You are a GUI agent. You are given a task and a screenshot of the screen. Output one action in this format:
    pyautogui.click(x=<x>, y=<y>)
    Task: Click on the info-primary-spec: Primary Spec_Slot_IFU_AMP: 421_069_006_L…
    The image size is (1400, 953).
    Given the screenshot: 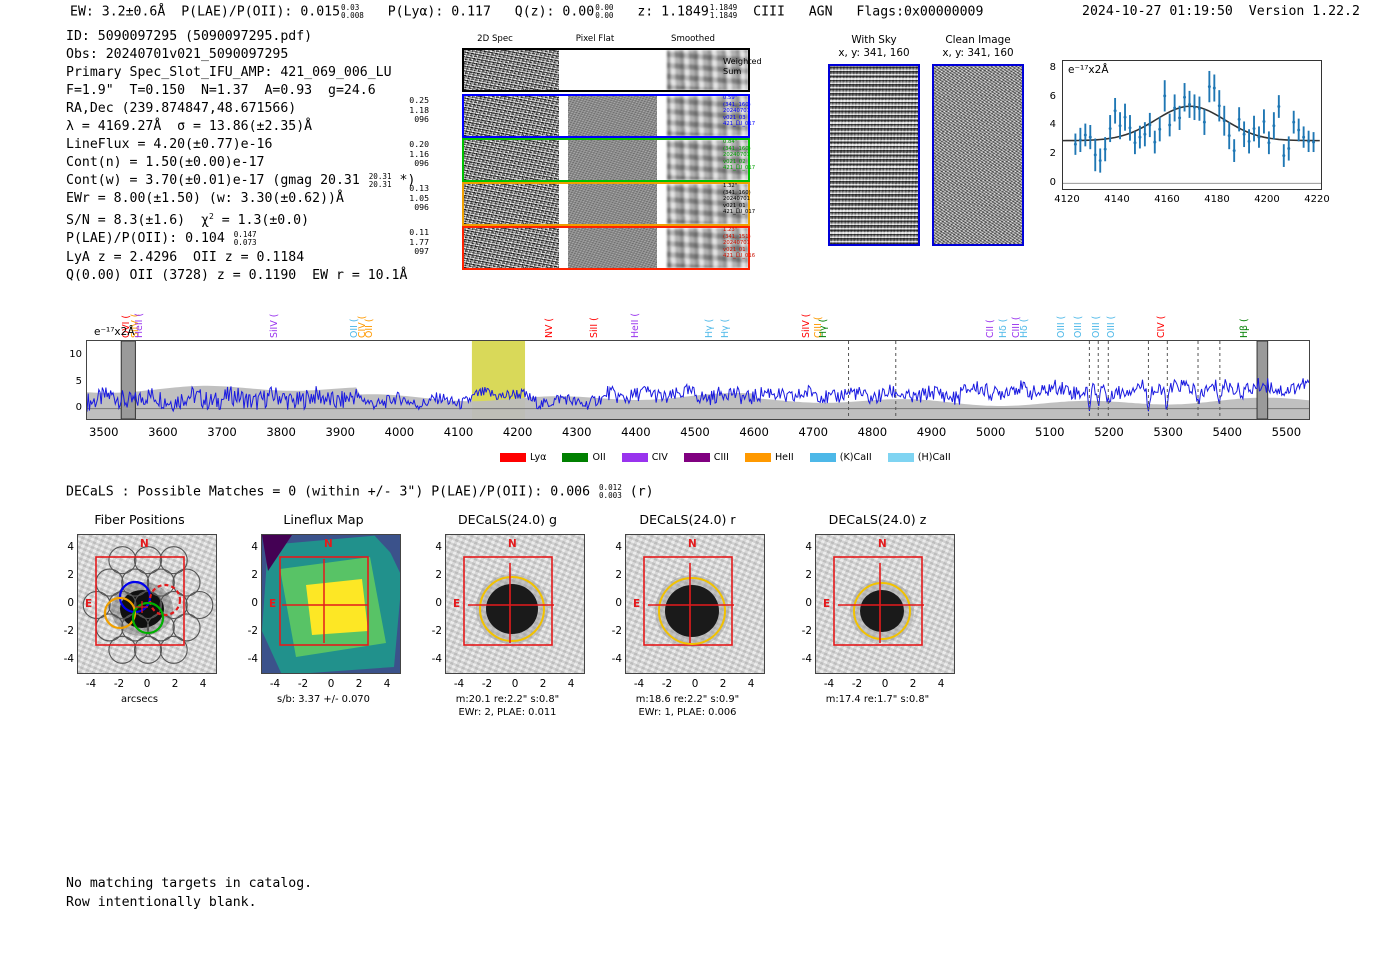 What is the action you would take?
    pyautogui.click(x=229, y=73)
    